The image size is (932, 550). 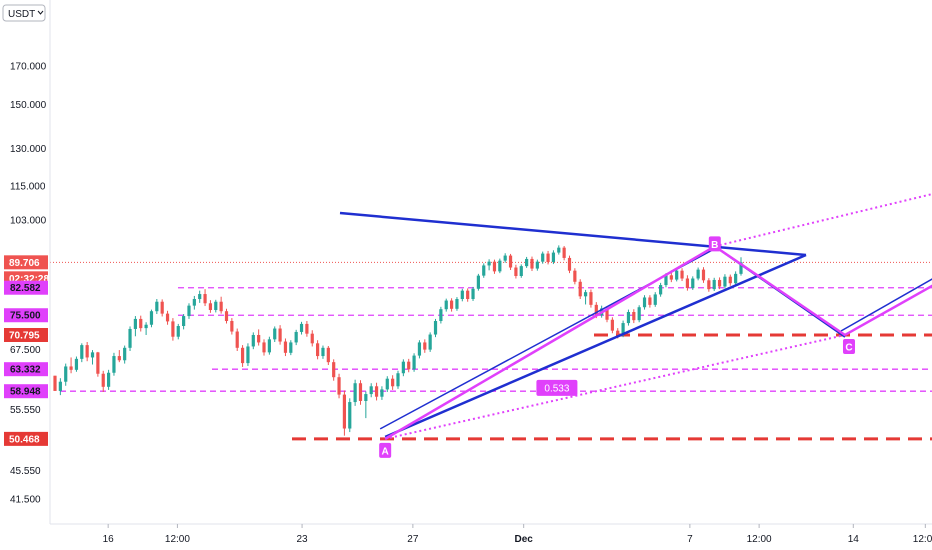 I want to click on price-badge: 75.500, so click(x=26, y=315).